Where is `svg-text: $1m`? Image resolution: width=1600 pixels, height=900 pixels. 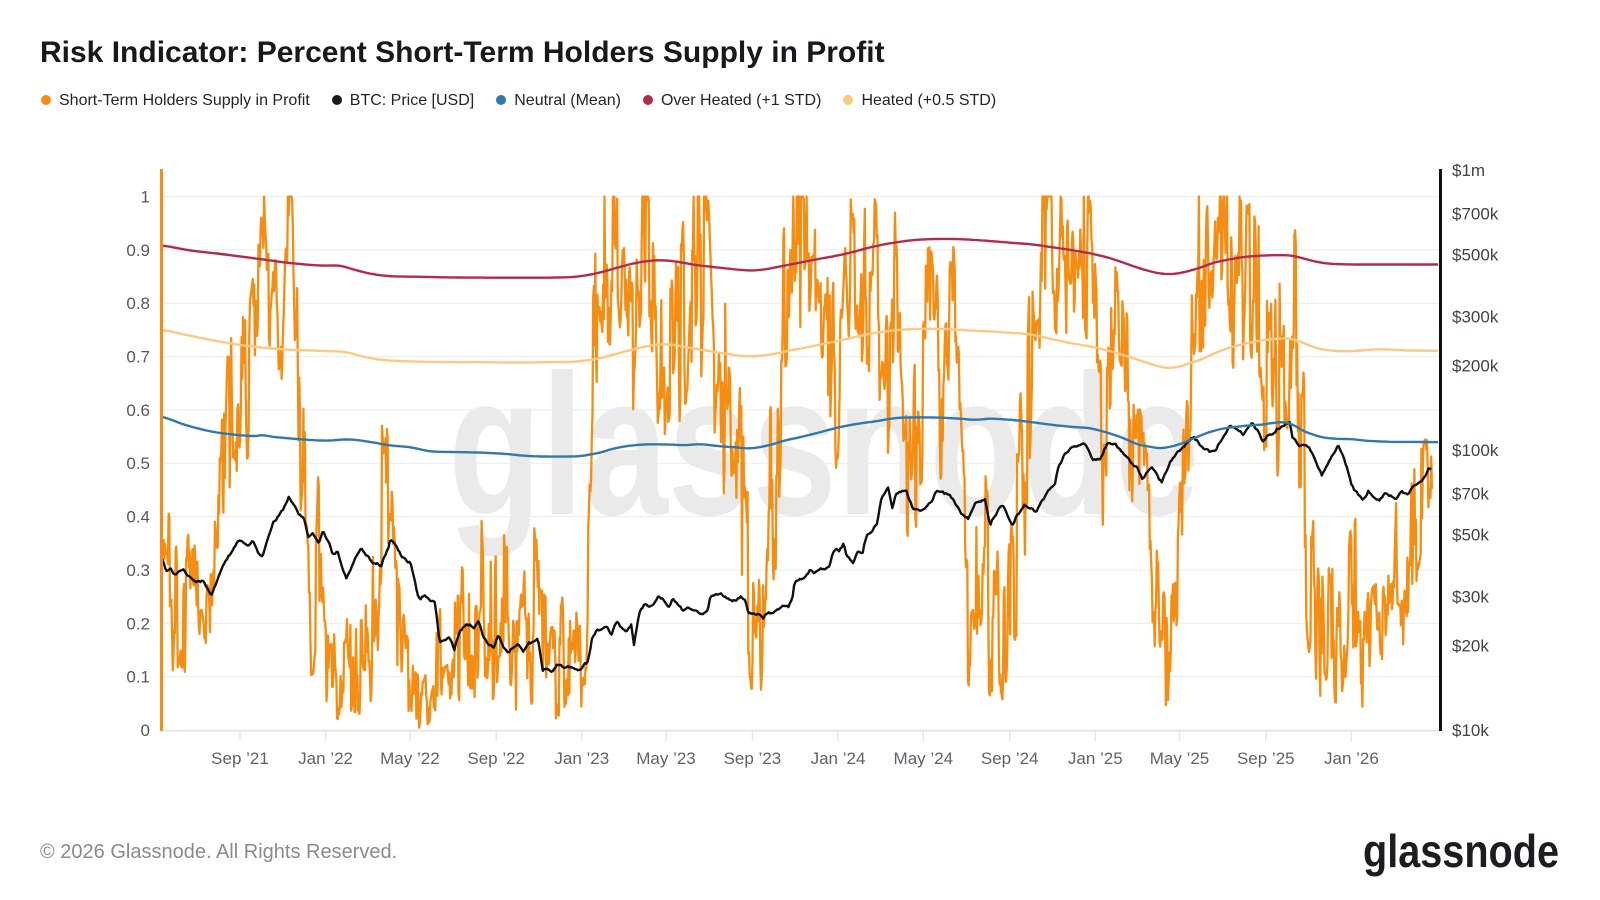
svg-text: $1m is located at coordinates (1468, 170).